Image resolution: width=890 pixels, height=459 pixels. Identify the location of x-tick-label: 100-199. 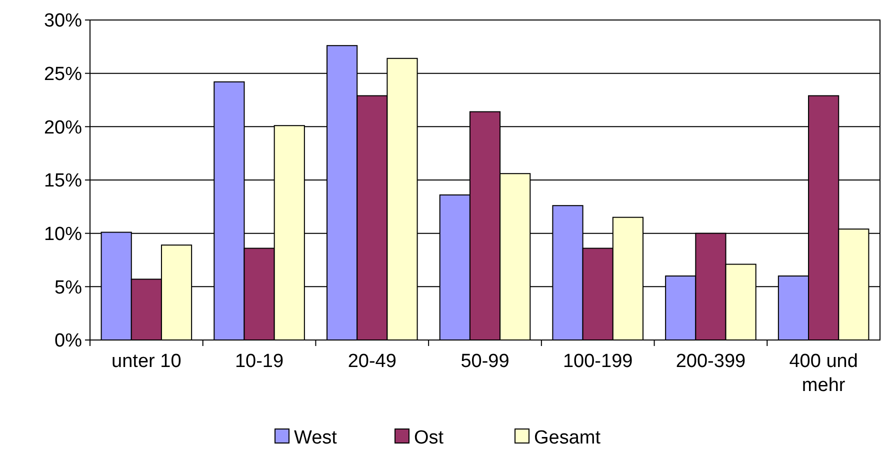
(597, 361).